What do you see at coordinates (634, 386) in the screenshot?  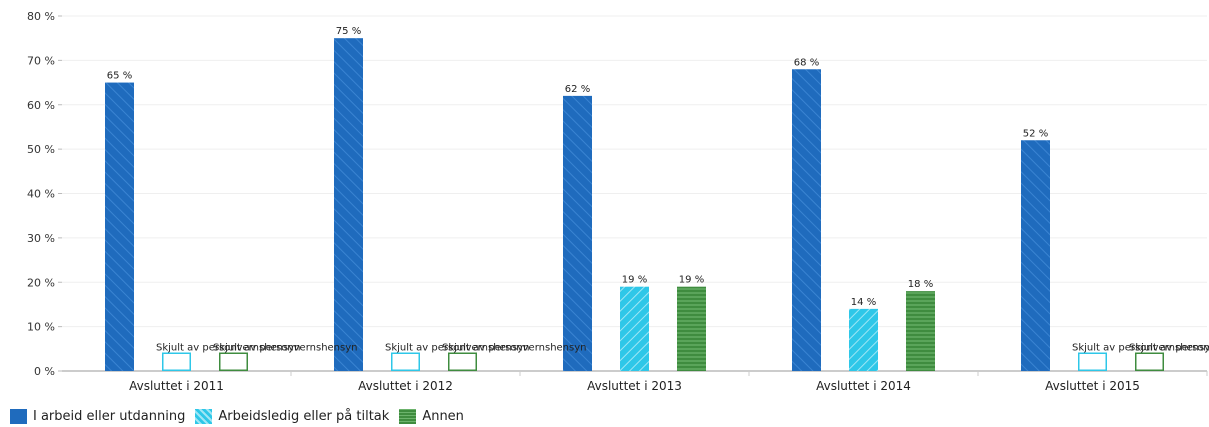 I see `x-category-label: Avsluttet i 2013` at bounding box center [634, 386].